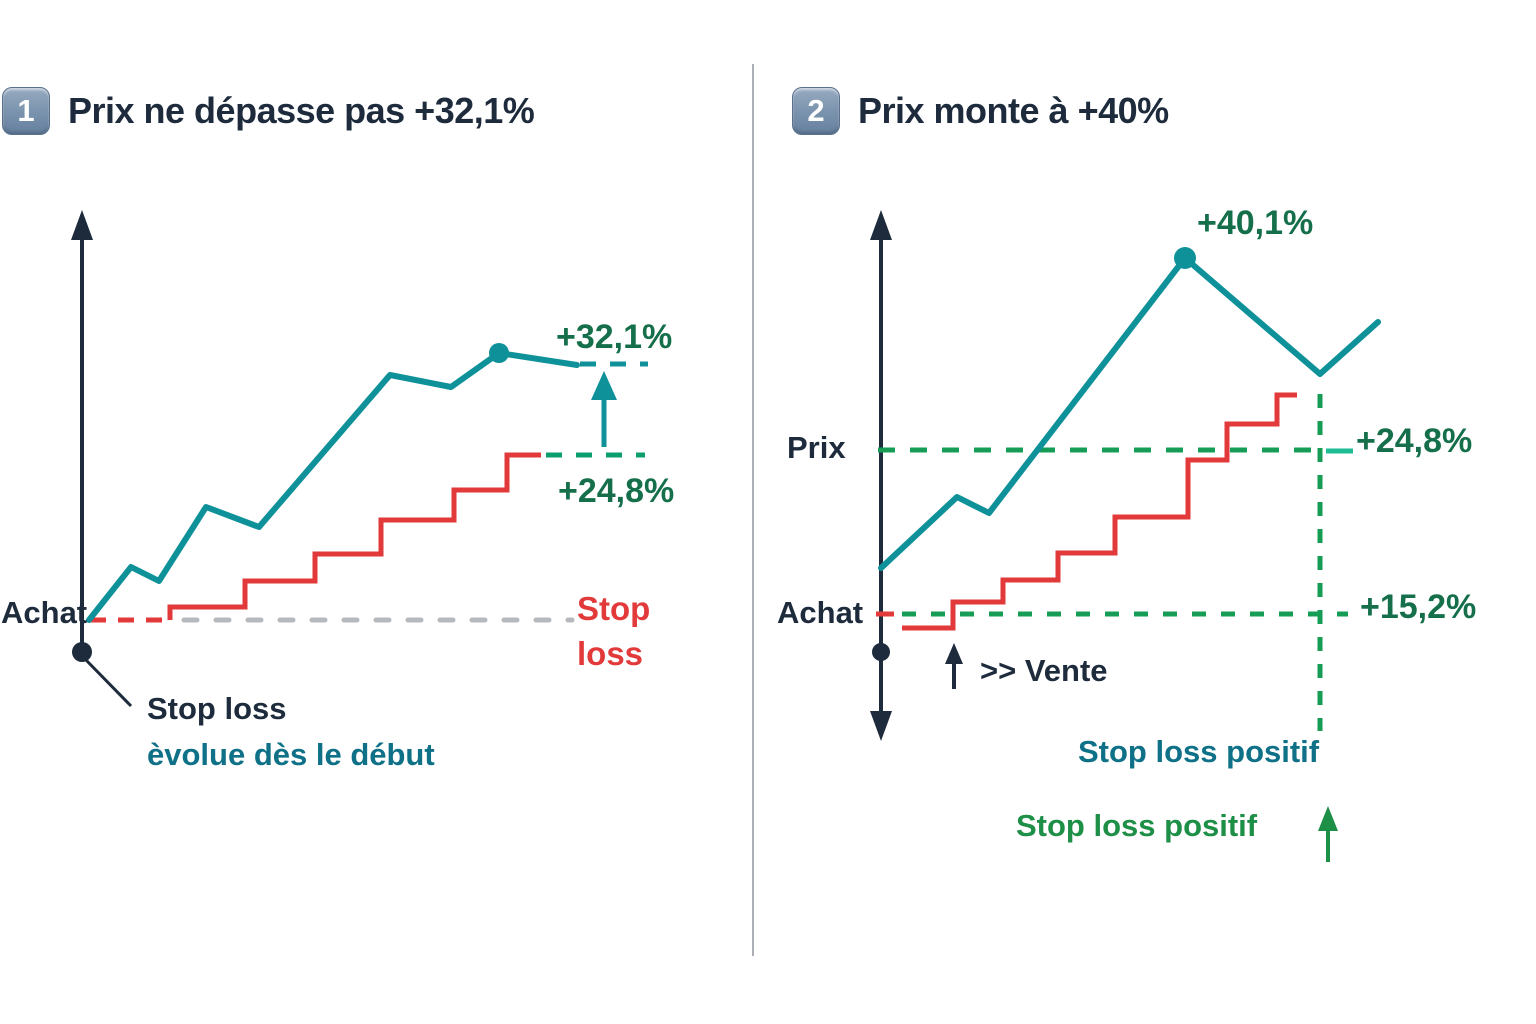 This screenshot has height=1024, width=1536. I want to click on panel1-title-row: 1 Prix ne dépasse pas +32,1%, so click(268, 111).